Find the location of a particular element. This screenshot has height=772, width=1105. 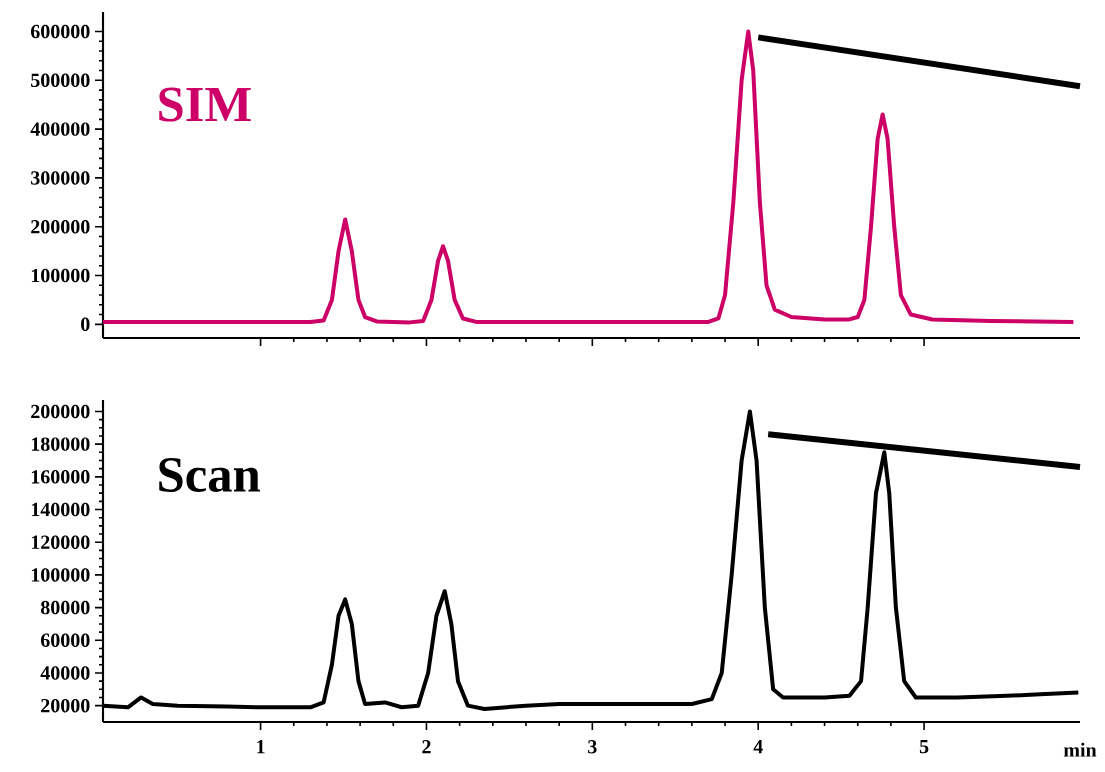

y-tick-label: 400000 is located at coordinates (60, 129).